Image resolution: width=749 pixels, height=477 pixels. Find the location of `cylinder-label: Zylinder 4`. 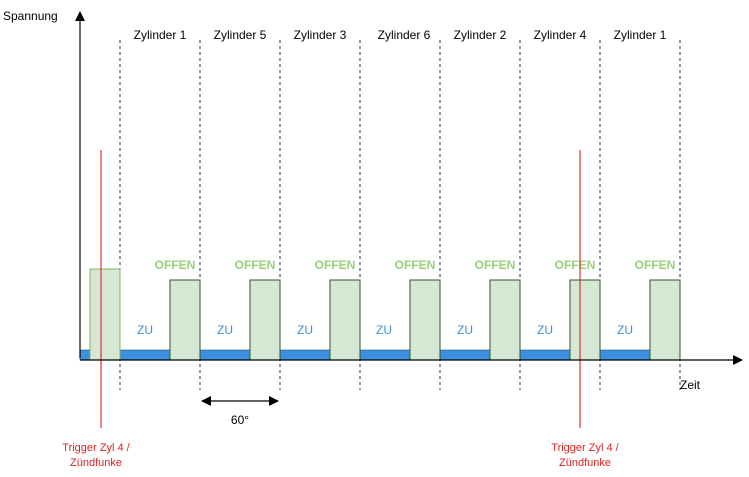

cylinder-label: Zylinder 4 is located at coordinates (560, 35).